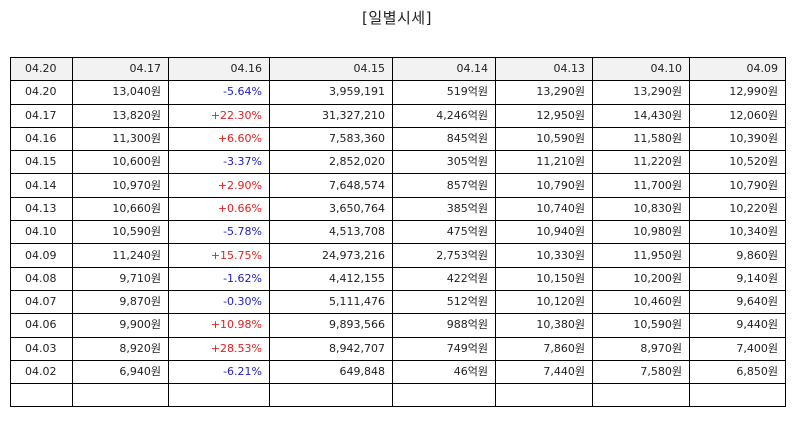  What do you see at coordinates (737, 302) in the screenshot?
I see `table-cell: 9,640원` at bounding box center [737, 302].